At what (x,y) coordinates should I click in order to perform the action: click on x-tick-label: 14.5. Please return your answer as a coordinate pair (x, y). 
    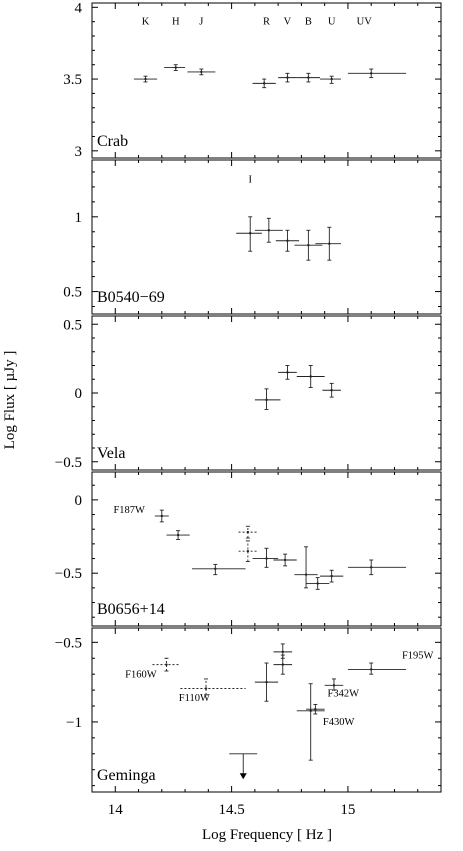
    Looking at the image, I should click on (231, 810).